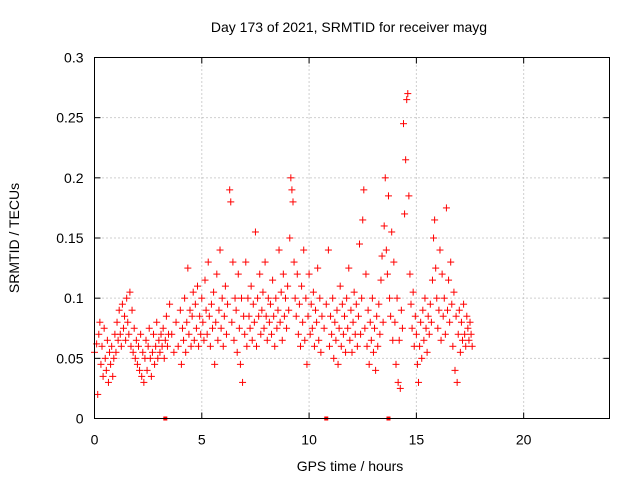 This screenshot has width=640, height=480. I want to click on y-tick-label: 0.25, so click(69, 118).